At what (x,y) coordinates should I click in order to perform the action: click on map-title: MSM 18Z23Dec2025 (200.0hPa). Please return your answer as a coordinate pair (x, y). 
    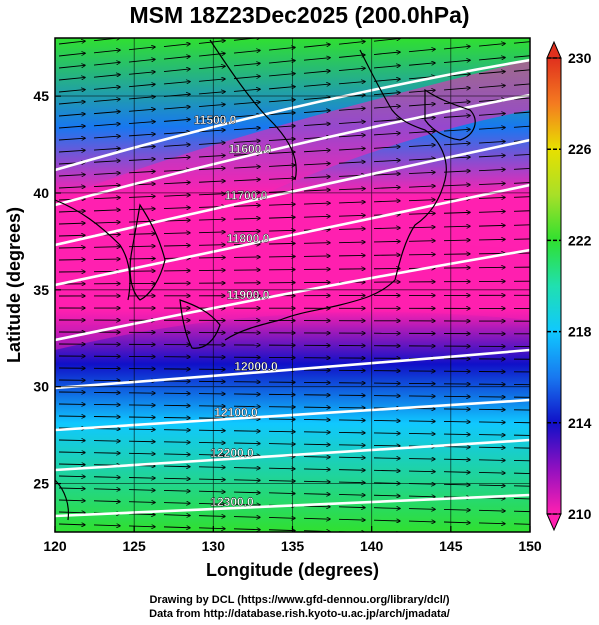
    Looking at the image, I should click on (299, 15).